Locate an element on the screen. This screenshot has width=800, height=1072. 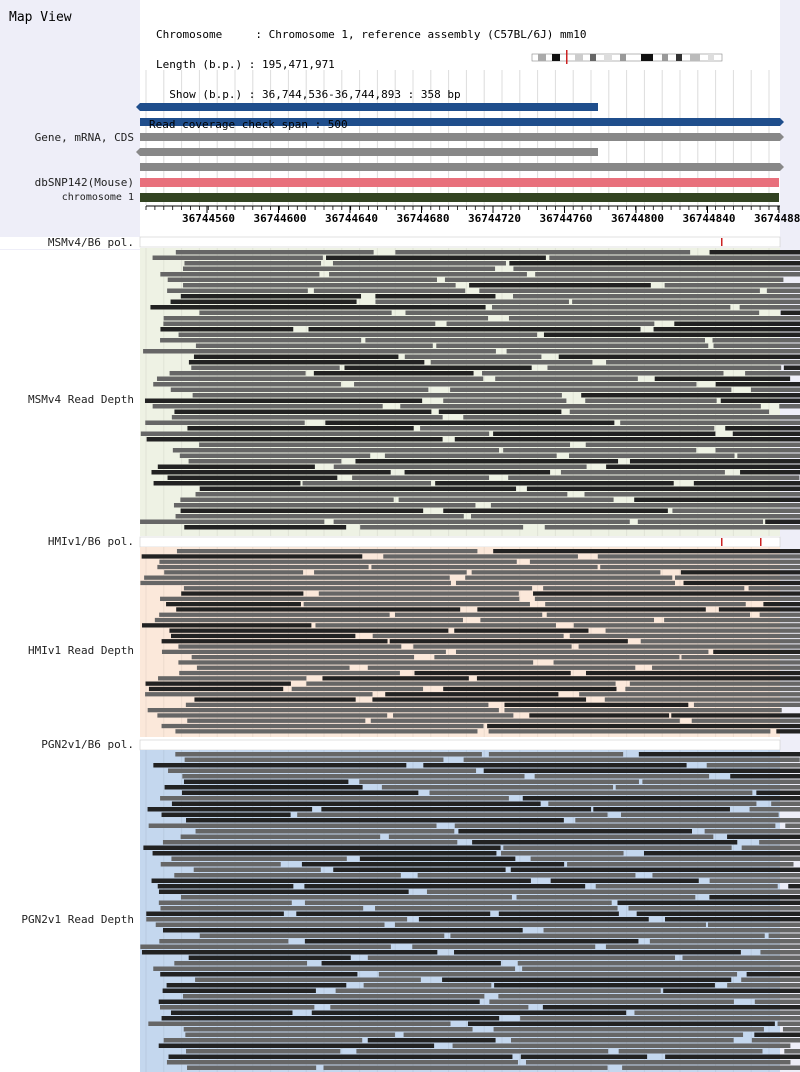
position-axis is located at coordinates (462, 209).